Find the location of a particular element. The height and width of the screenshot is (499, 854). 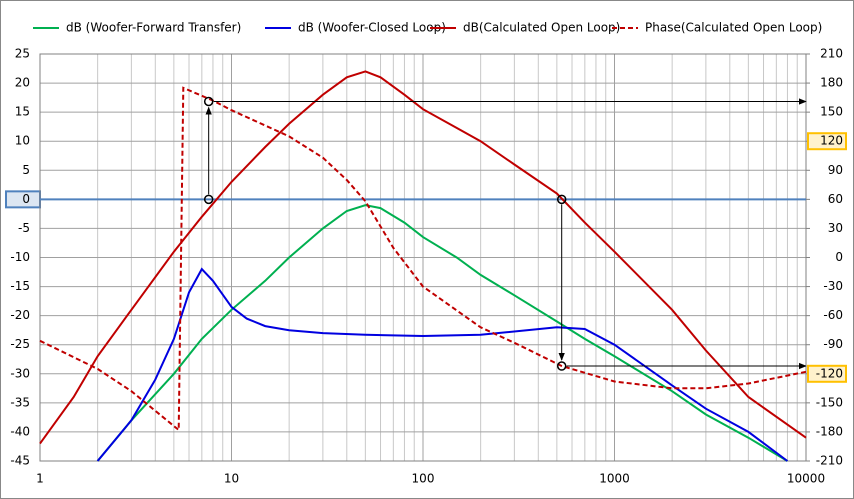

y2-tick-label: -30 is located at coordinates (833, 286).